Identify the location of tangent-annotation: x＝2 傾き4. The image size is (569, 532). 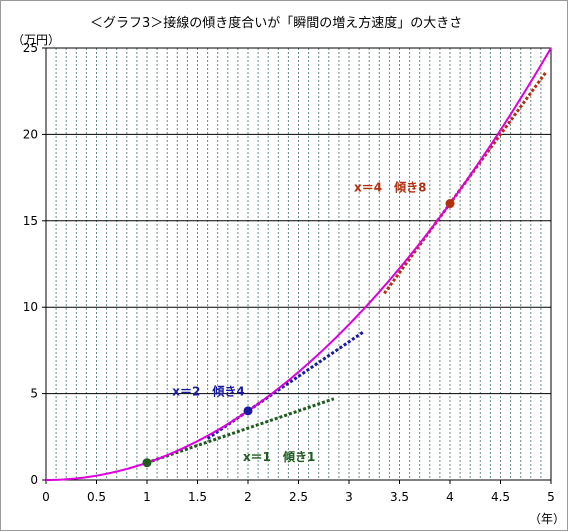
(208, 390).